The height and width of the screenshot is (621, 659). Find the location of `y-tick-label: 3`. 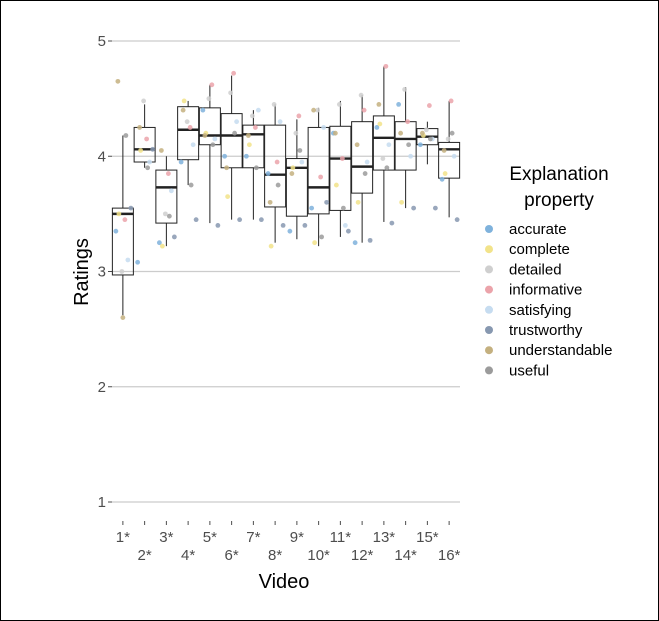

y-tick-label: 3 is located at coordinates (102, 272).